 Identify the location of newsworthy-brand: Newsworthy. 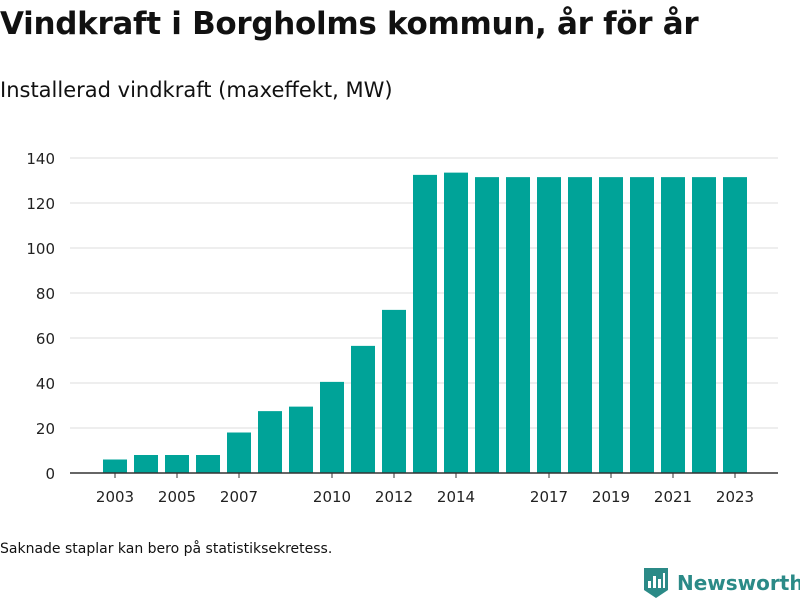
(722, 583).